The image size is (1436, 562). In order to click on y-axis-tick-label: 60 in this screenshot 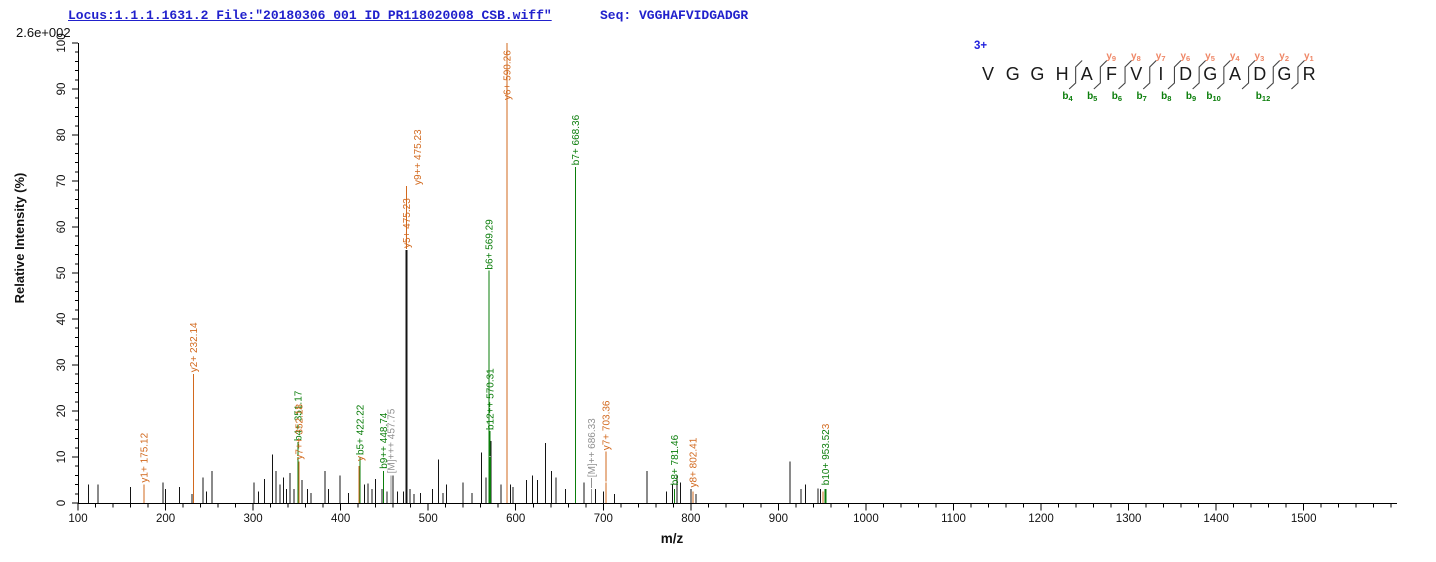, I will do `click(62, 227)`.